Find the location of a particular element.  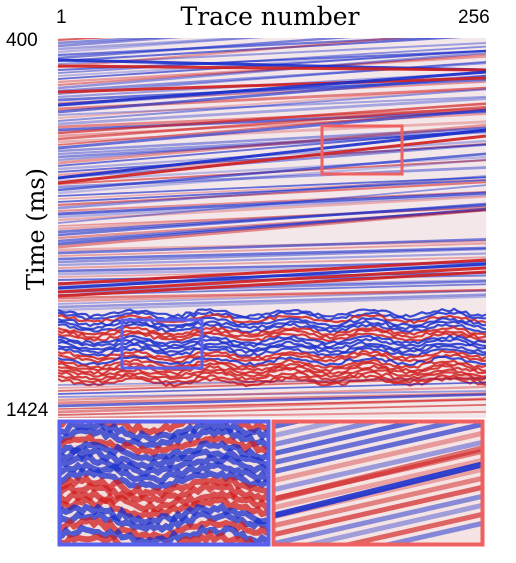

blue-inset-frame is located at coordinates (164, 483).